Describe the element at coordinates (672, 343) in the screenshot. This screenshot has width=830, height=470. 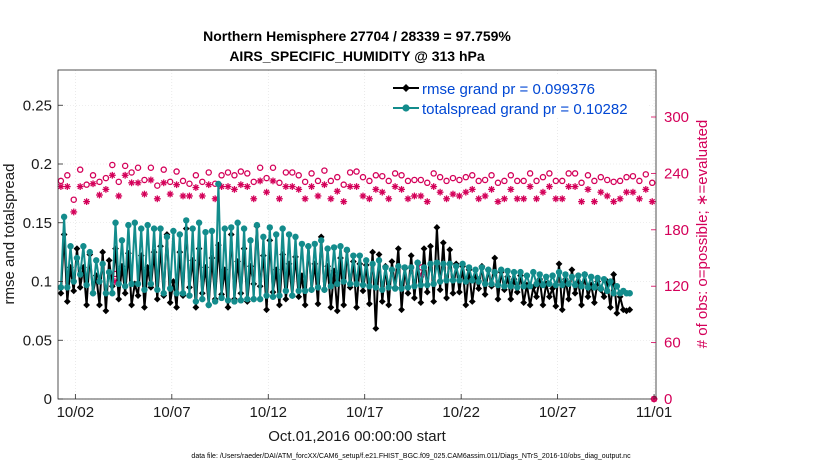
I see `y-right-tick-label: 60` at that location.